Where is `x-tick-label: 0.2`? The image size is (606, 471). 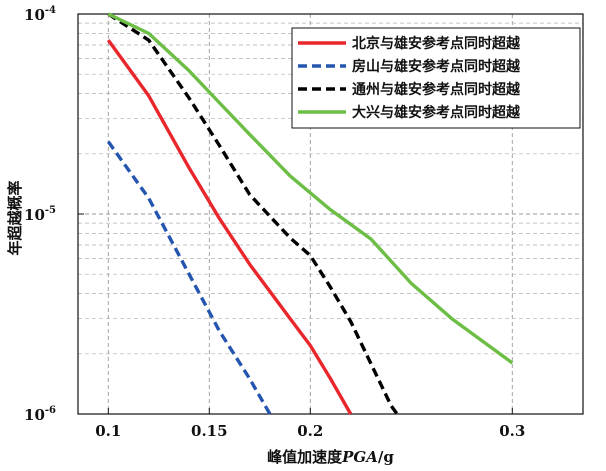
x-tick-label: 0.2 is located at coordinates (310, 431).